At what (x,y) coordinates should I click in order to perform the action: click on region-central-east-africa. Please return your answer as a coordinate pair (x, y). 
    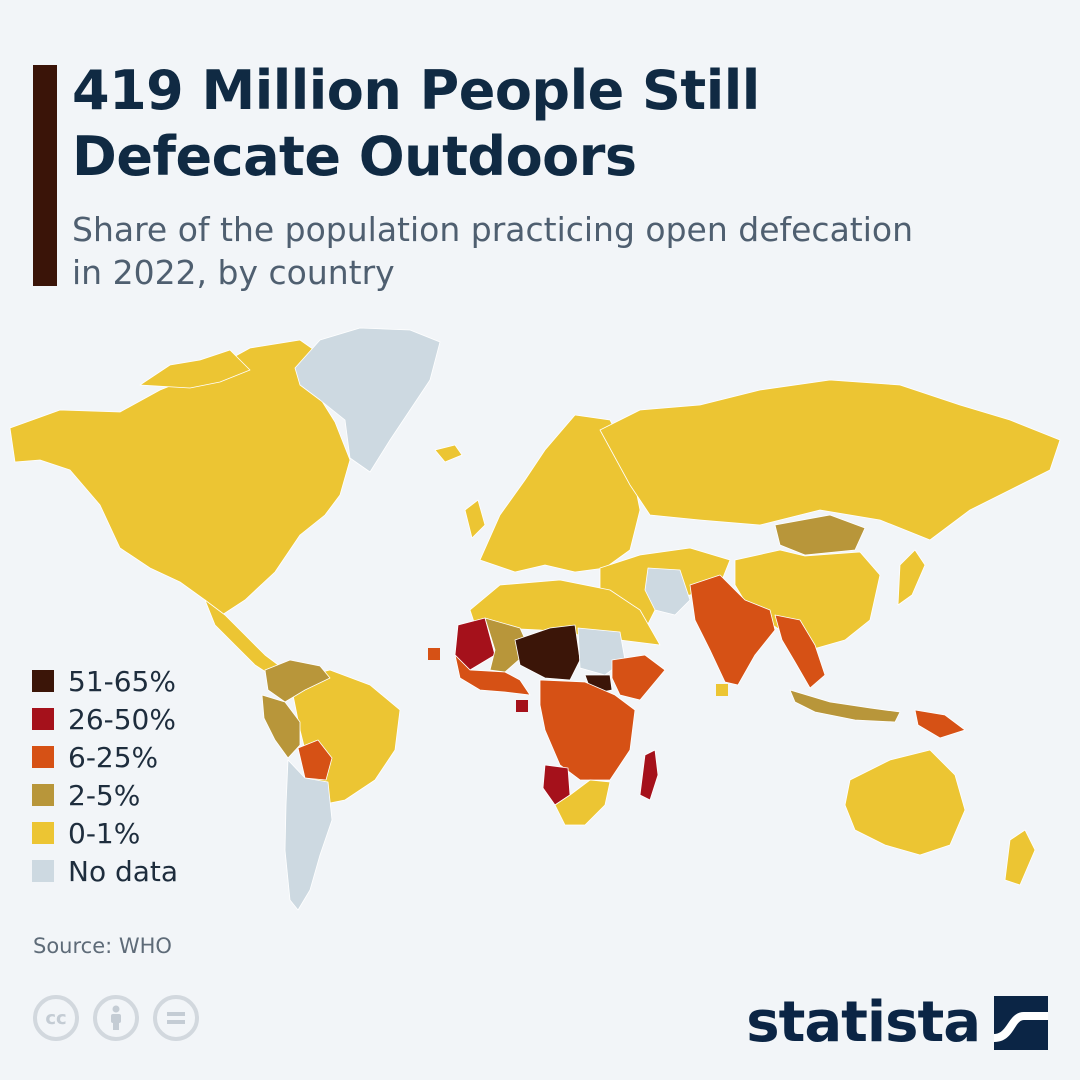
    Looking at the image, I should click on (587, 730).